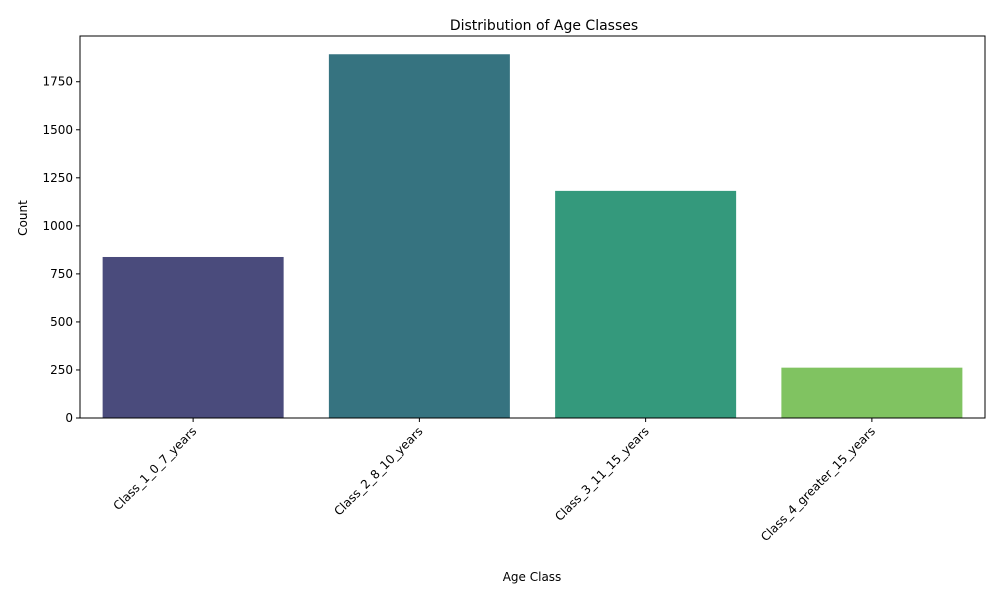 The image size is (1000, 604). Describe the element at coordinates (57, 82) in the screenshot. I see `y-tick-label: 1750` at that location.